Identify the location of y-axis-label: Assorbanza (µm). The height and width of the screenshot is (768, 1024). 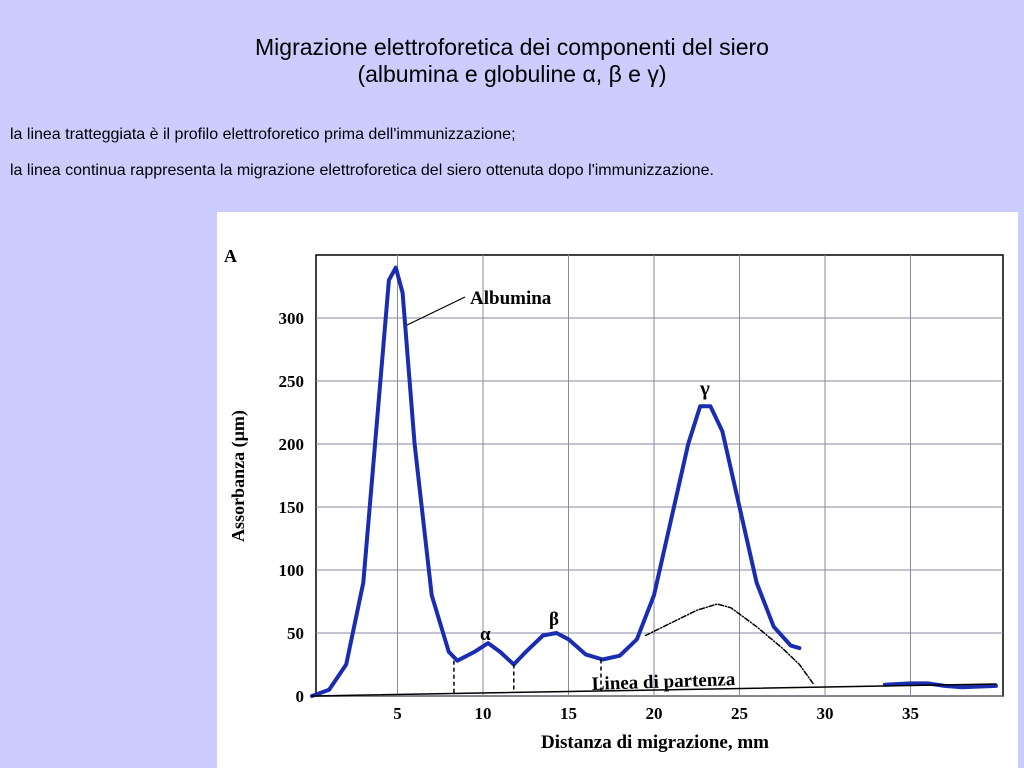
(238, 476).